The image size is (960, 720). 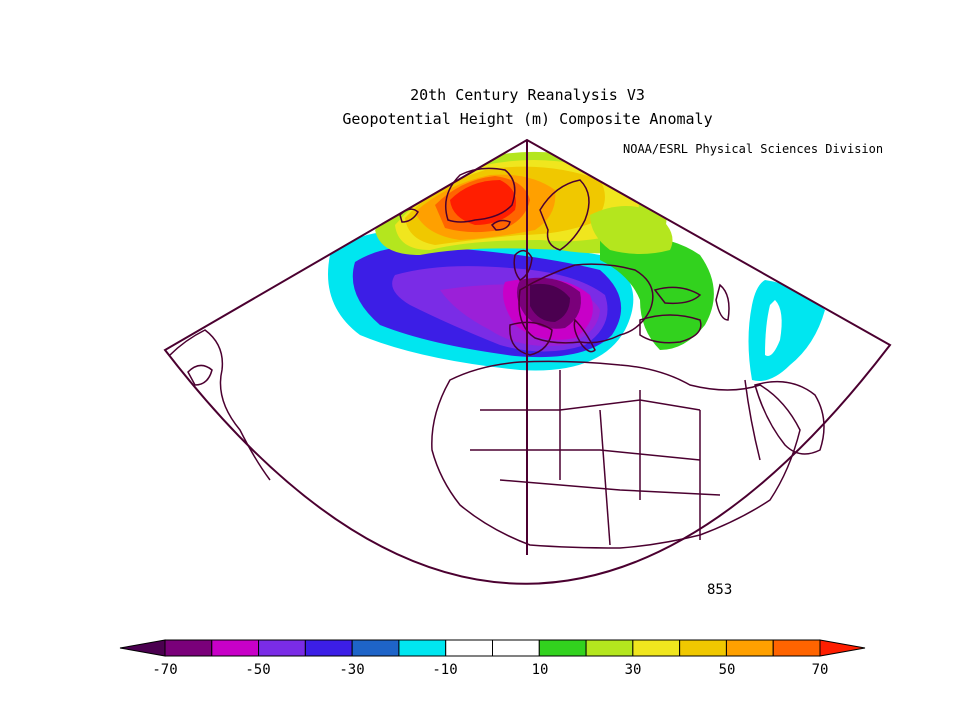 I want to click on colorbar-tick-label: -30, so click(x=351, y=670).